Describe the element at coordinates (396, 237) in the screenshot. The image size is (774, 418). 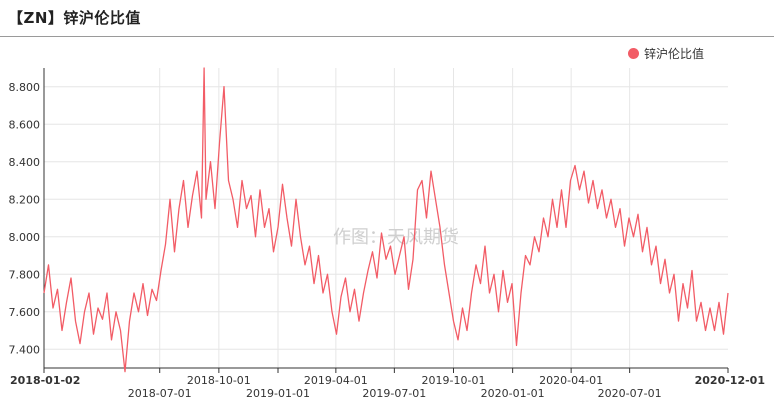
I see `watermark: 作图：天风期货` at that location.